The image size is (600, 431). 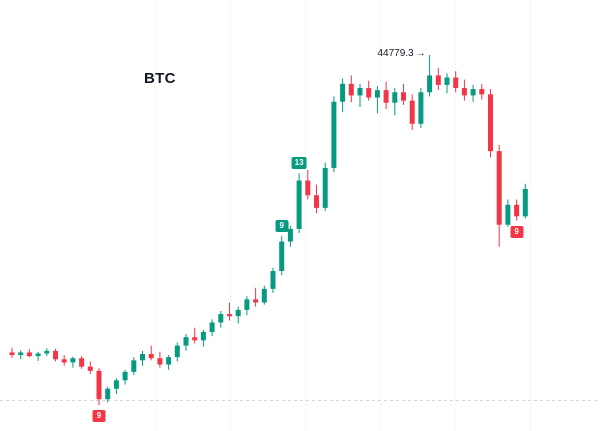 What do you see at coordinates (160, 78) in the screenshot?
I see `symbol-label: BTC` at bounding box center [160, 78].